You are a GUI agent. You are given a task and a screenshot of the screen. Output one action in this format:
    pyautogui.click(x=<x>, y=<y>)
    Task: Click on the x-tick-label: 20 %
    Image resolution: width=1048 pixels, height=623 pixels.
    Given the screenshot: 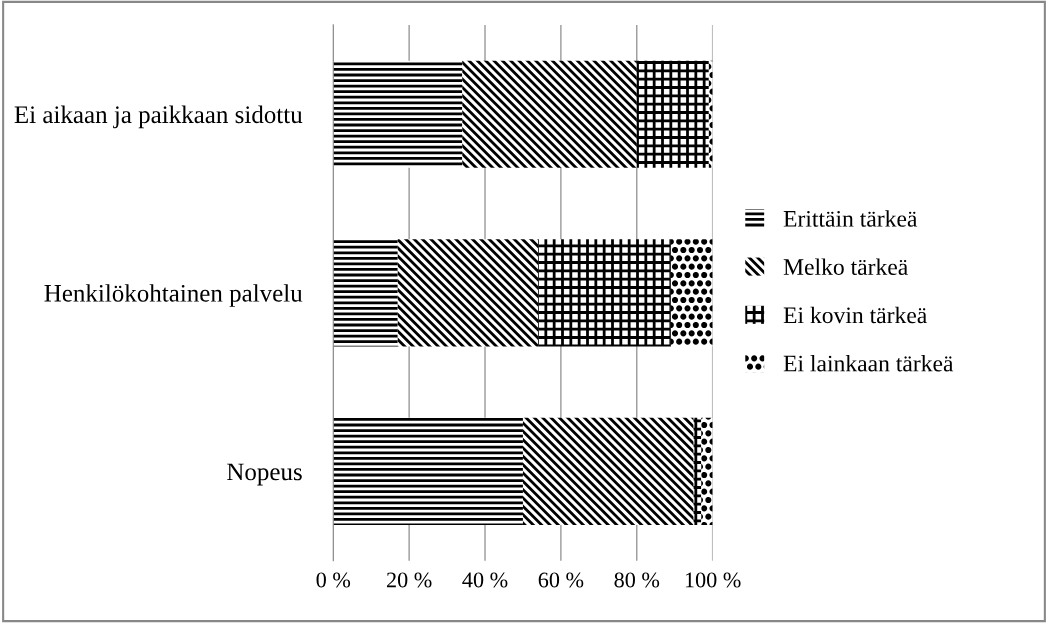 What is the action you would take?
    pyautogui.click(x=409, y=580)
    